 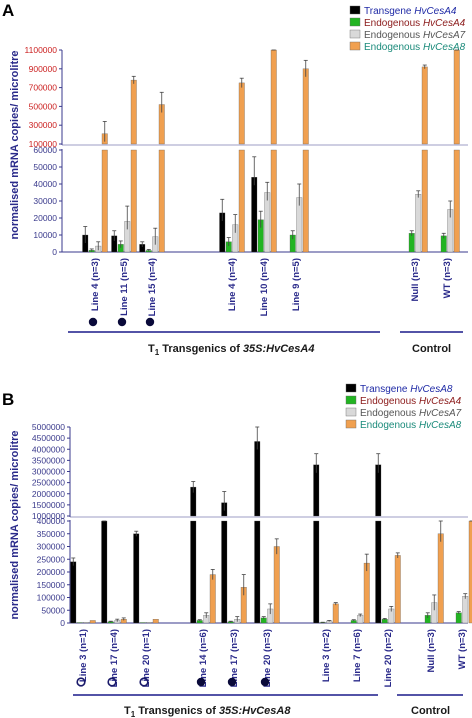 What do you see at coordinates (264, 287) in the screenshot?
I see `category-label: Line 10 (n=4)` at bounding box center [264, 287].